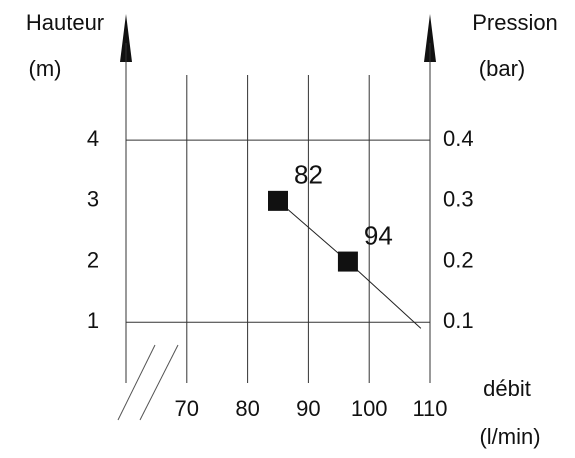 The image size is (575, 458). What do you see at coordinates (369, 408) in the screenshot?
I see `x-tick-label: 100` at bounding box center [369, 408].